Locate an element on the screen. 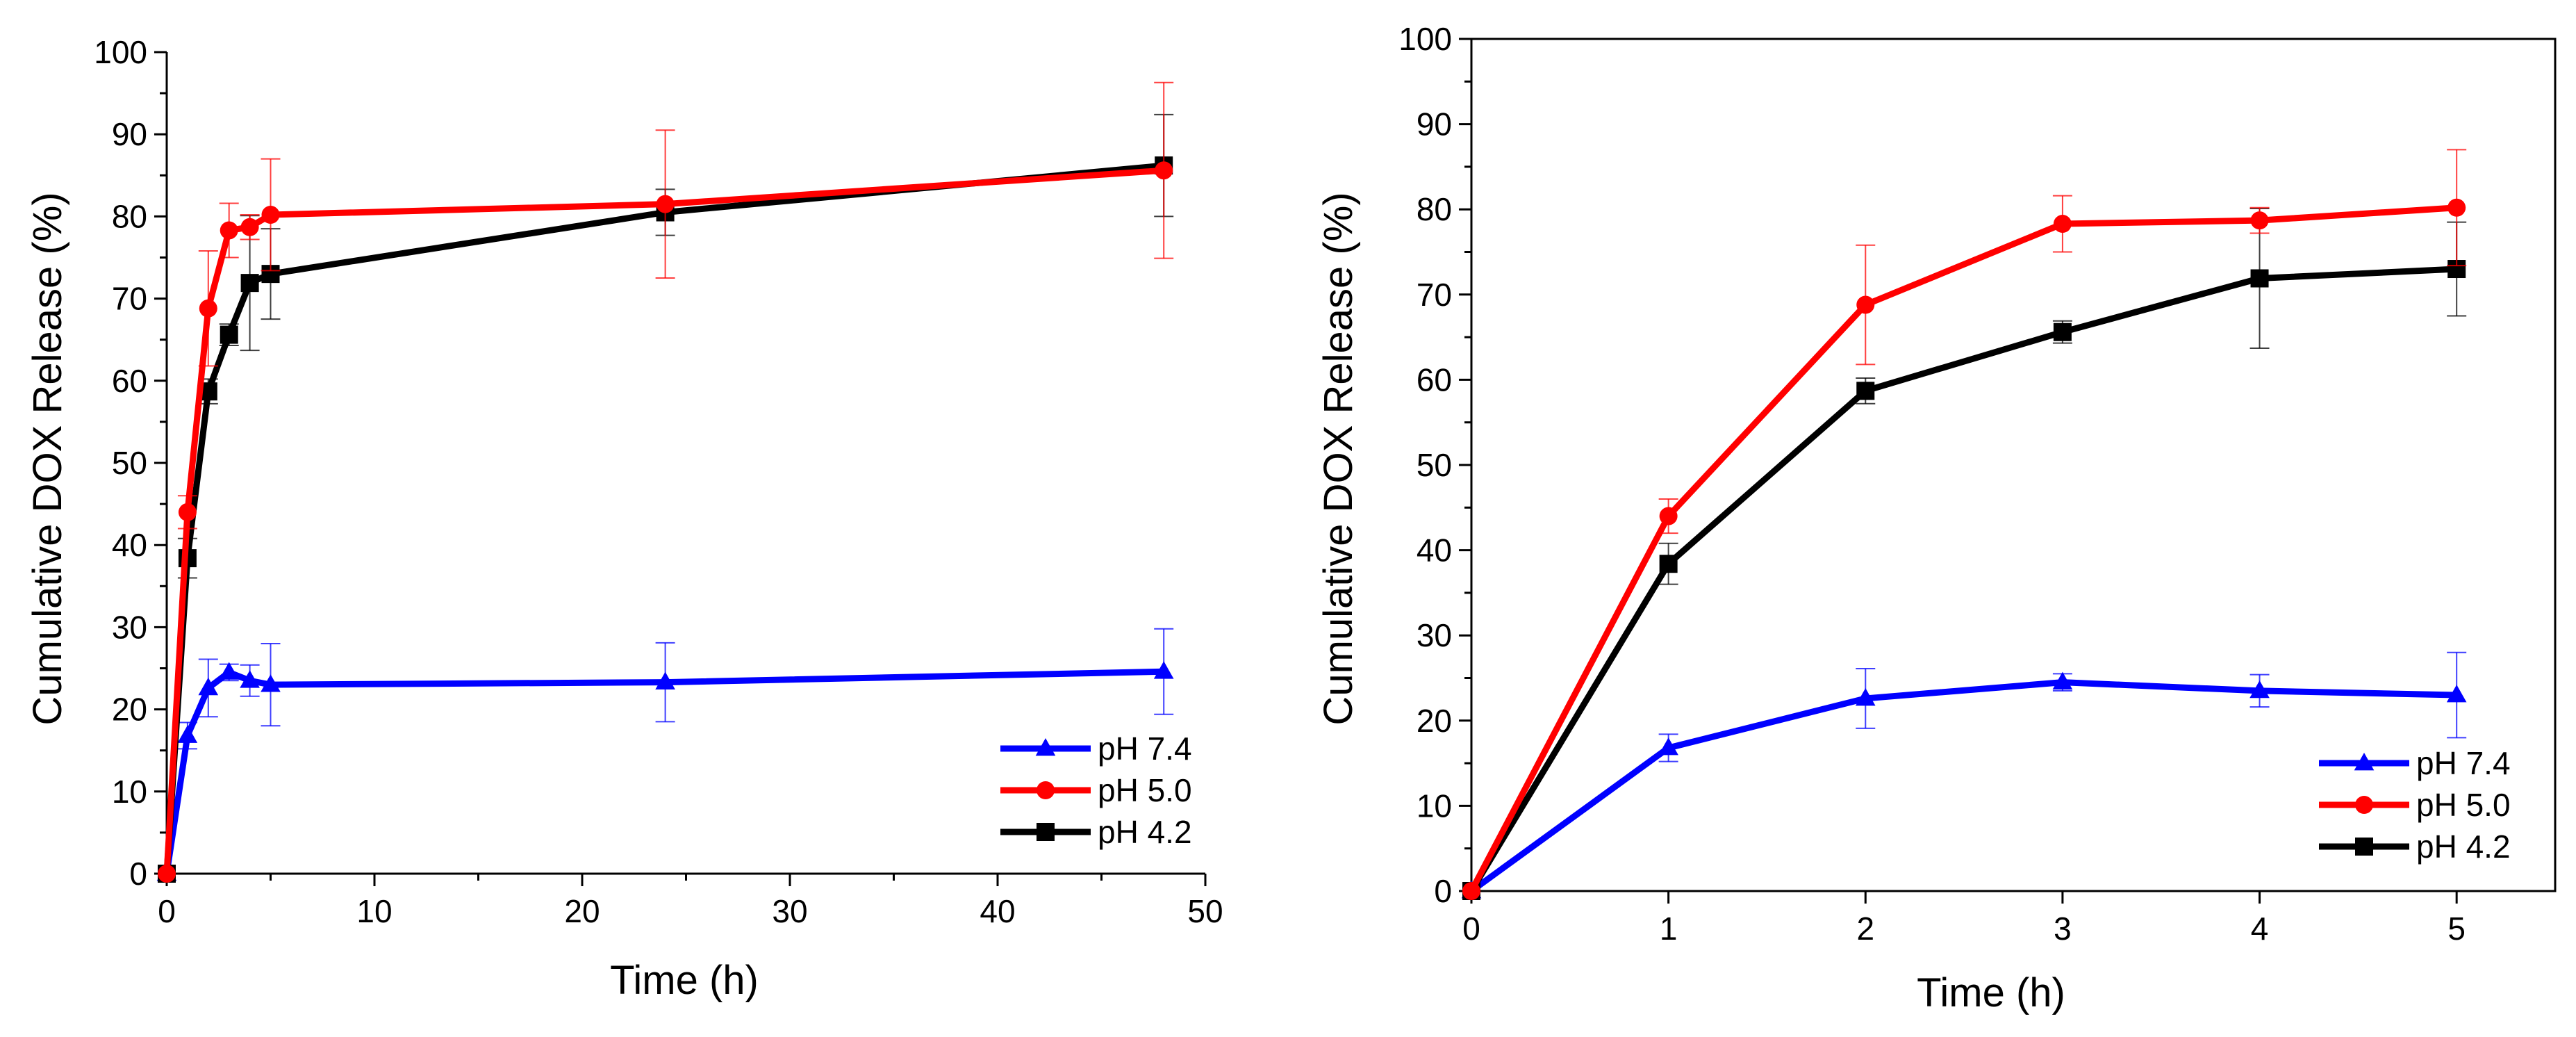 Image resolution: width=2576 pixels, height=1037 pixels. x-tick-label: 4 is located at coordinates (2260, 929).